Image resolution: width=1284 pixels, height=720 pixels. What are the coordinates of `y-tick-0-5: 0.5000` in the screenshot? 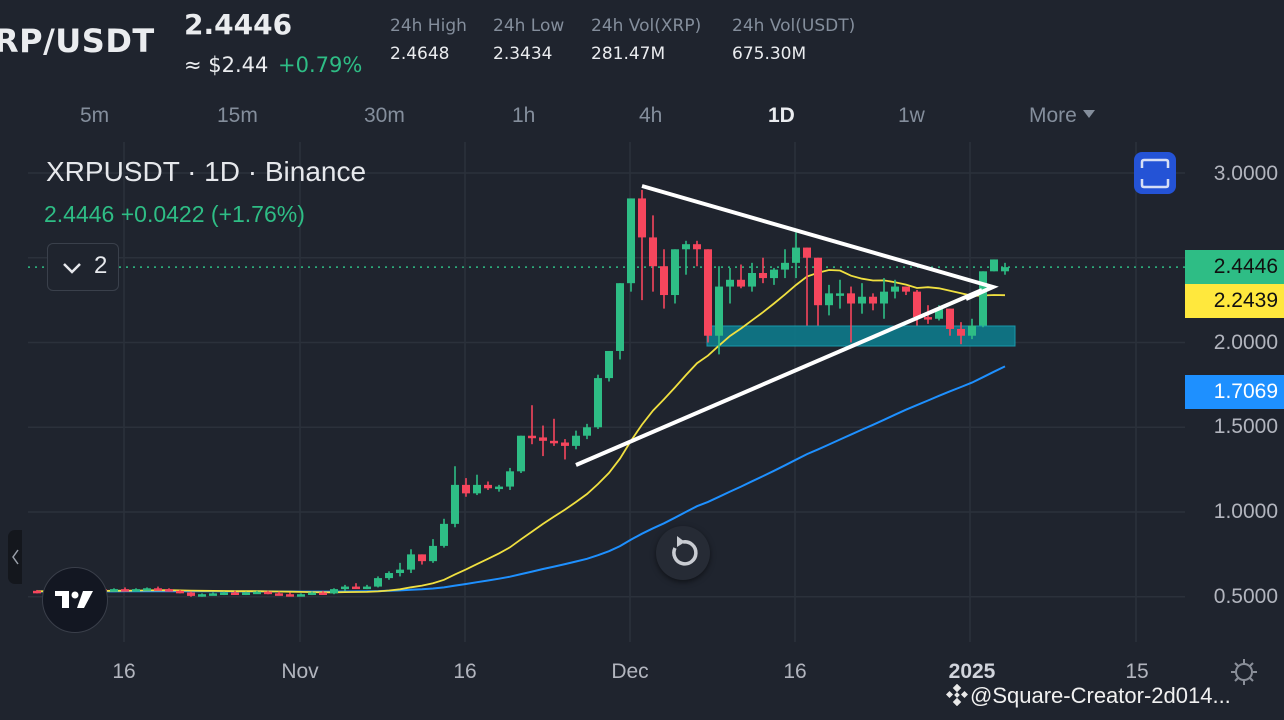 It's located at (1245, 596).